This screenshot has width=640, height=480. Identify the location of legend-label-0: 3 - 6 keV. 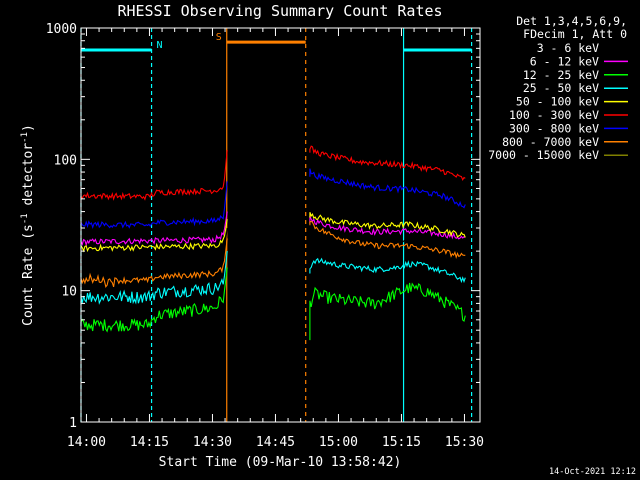
(568, 48).